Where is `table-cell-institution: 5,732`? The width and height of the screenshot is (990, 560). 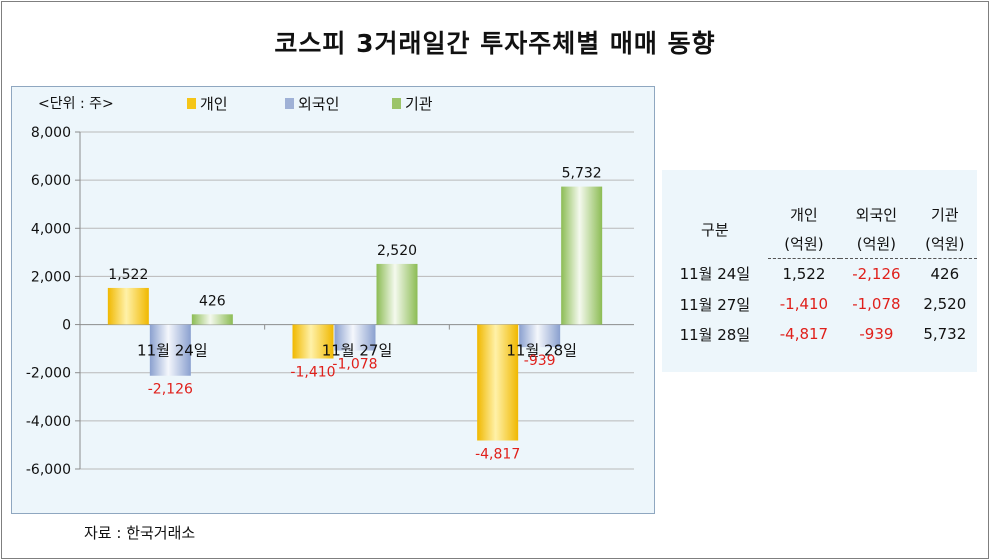
table-cell-institution: 5,732 is located at coordinates (945, 334).